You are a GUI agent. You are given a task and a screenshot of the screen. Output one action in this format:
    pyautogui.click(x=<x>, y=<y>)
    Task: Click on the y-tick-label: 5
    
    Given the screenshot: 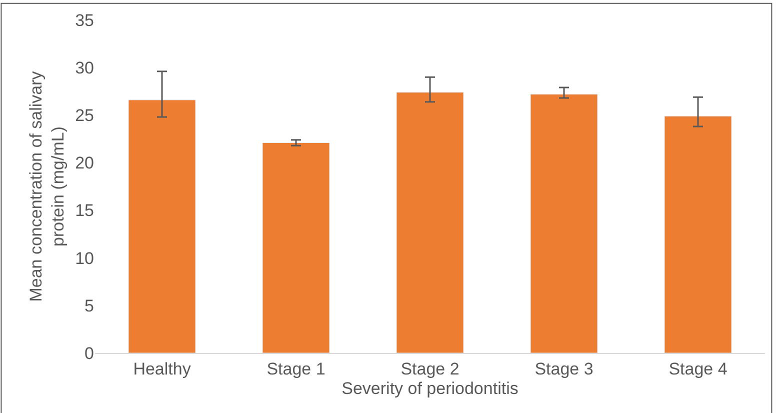 What is the action you would take?
    pyautogui.click(x=89, y=306)
    